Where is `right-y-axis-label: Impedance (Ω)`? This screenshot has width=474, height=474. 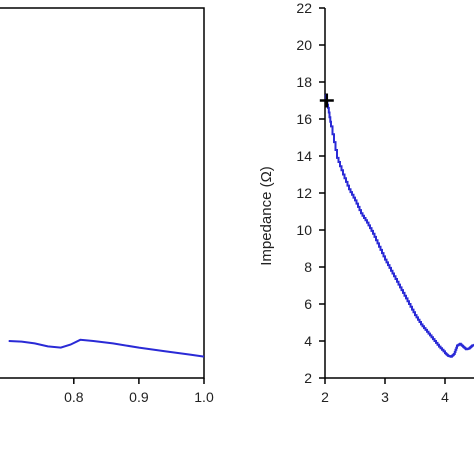 right-y-axis-label: Impedance (Ω) is located at coordinates (266, 216).